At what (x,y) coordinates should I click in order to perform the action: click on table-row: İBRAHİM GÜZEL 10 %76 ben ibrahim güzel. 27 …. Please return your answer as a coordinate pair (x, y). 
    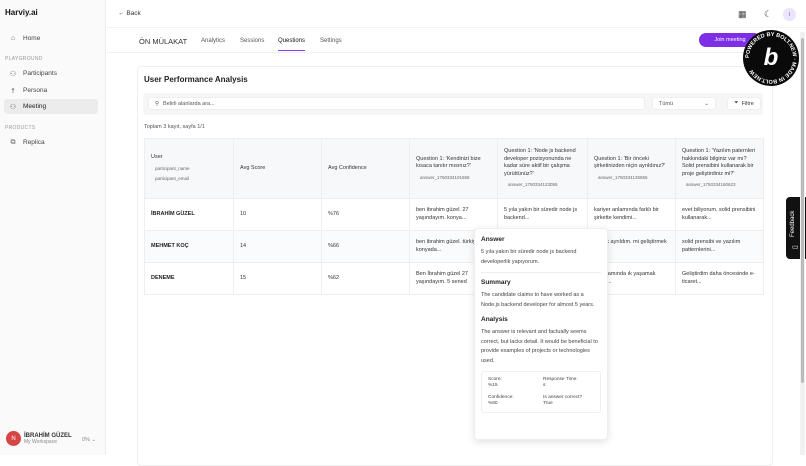
    Looking at the image, I should click on (454, 214).